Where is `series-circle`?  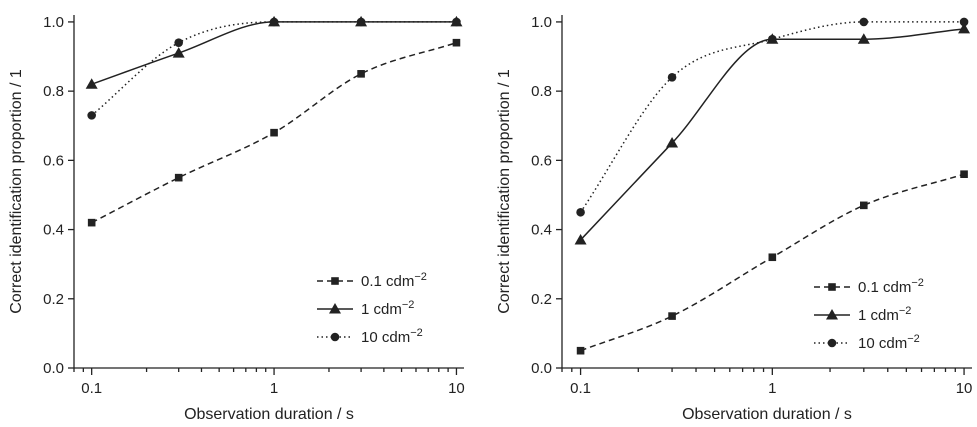 series-circle is located at coordinates (274, 68).